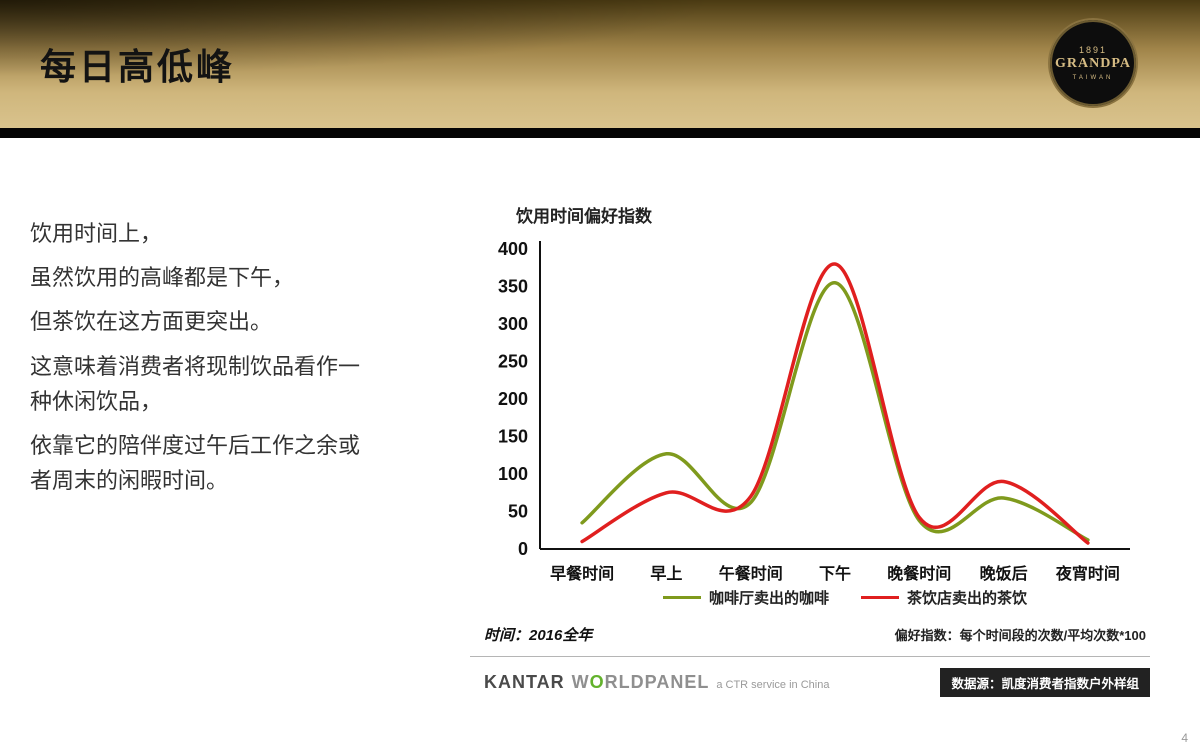 The width and height of the screenshot is (1200, 750). Describe the element at coordinates (513, 249) in the screenshot. I see `y-axis-label: 400` at that location.